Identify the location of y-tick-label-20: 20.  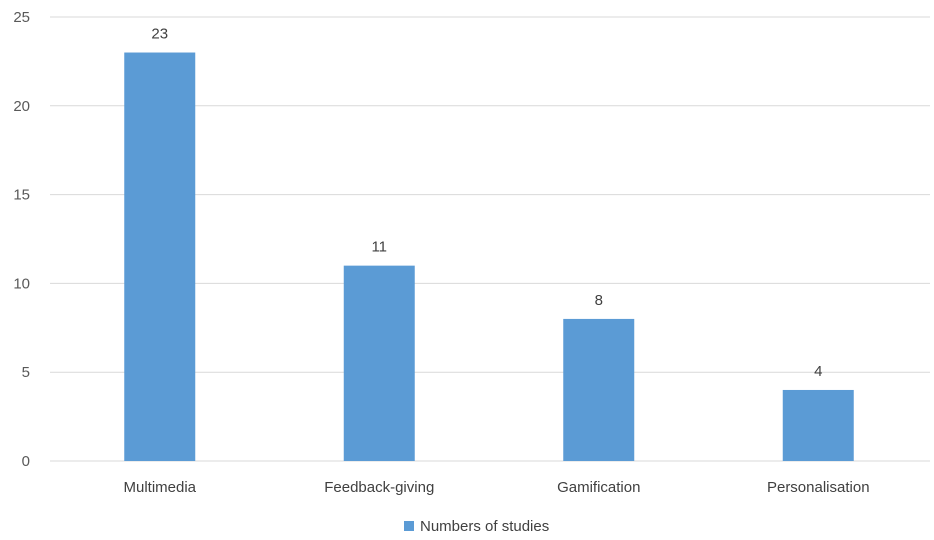
(21, 106).